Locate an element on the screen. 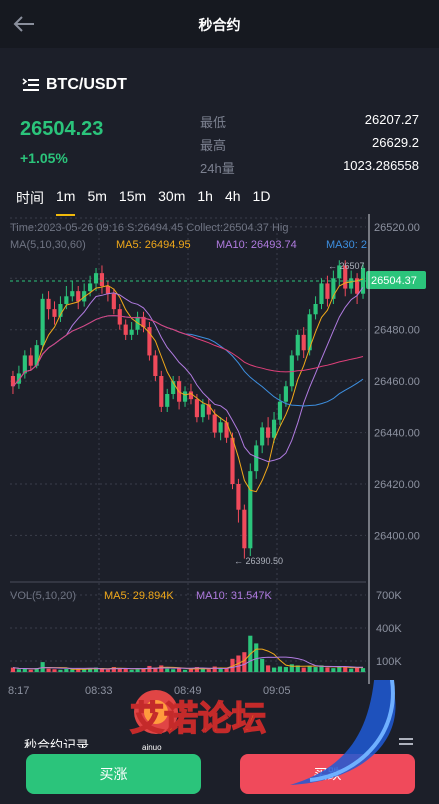 The image size is (439, 804). price-tick-label: 26440.00 is located at coordinates (397, 434).